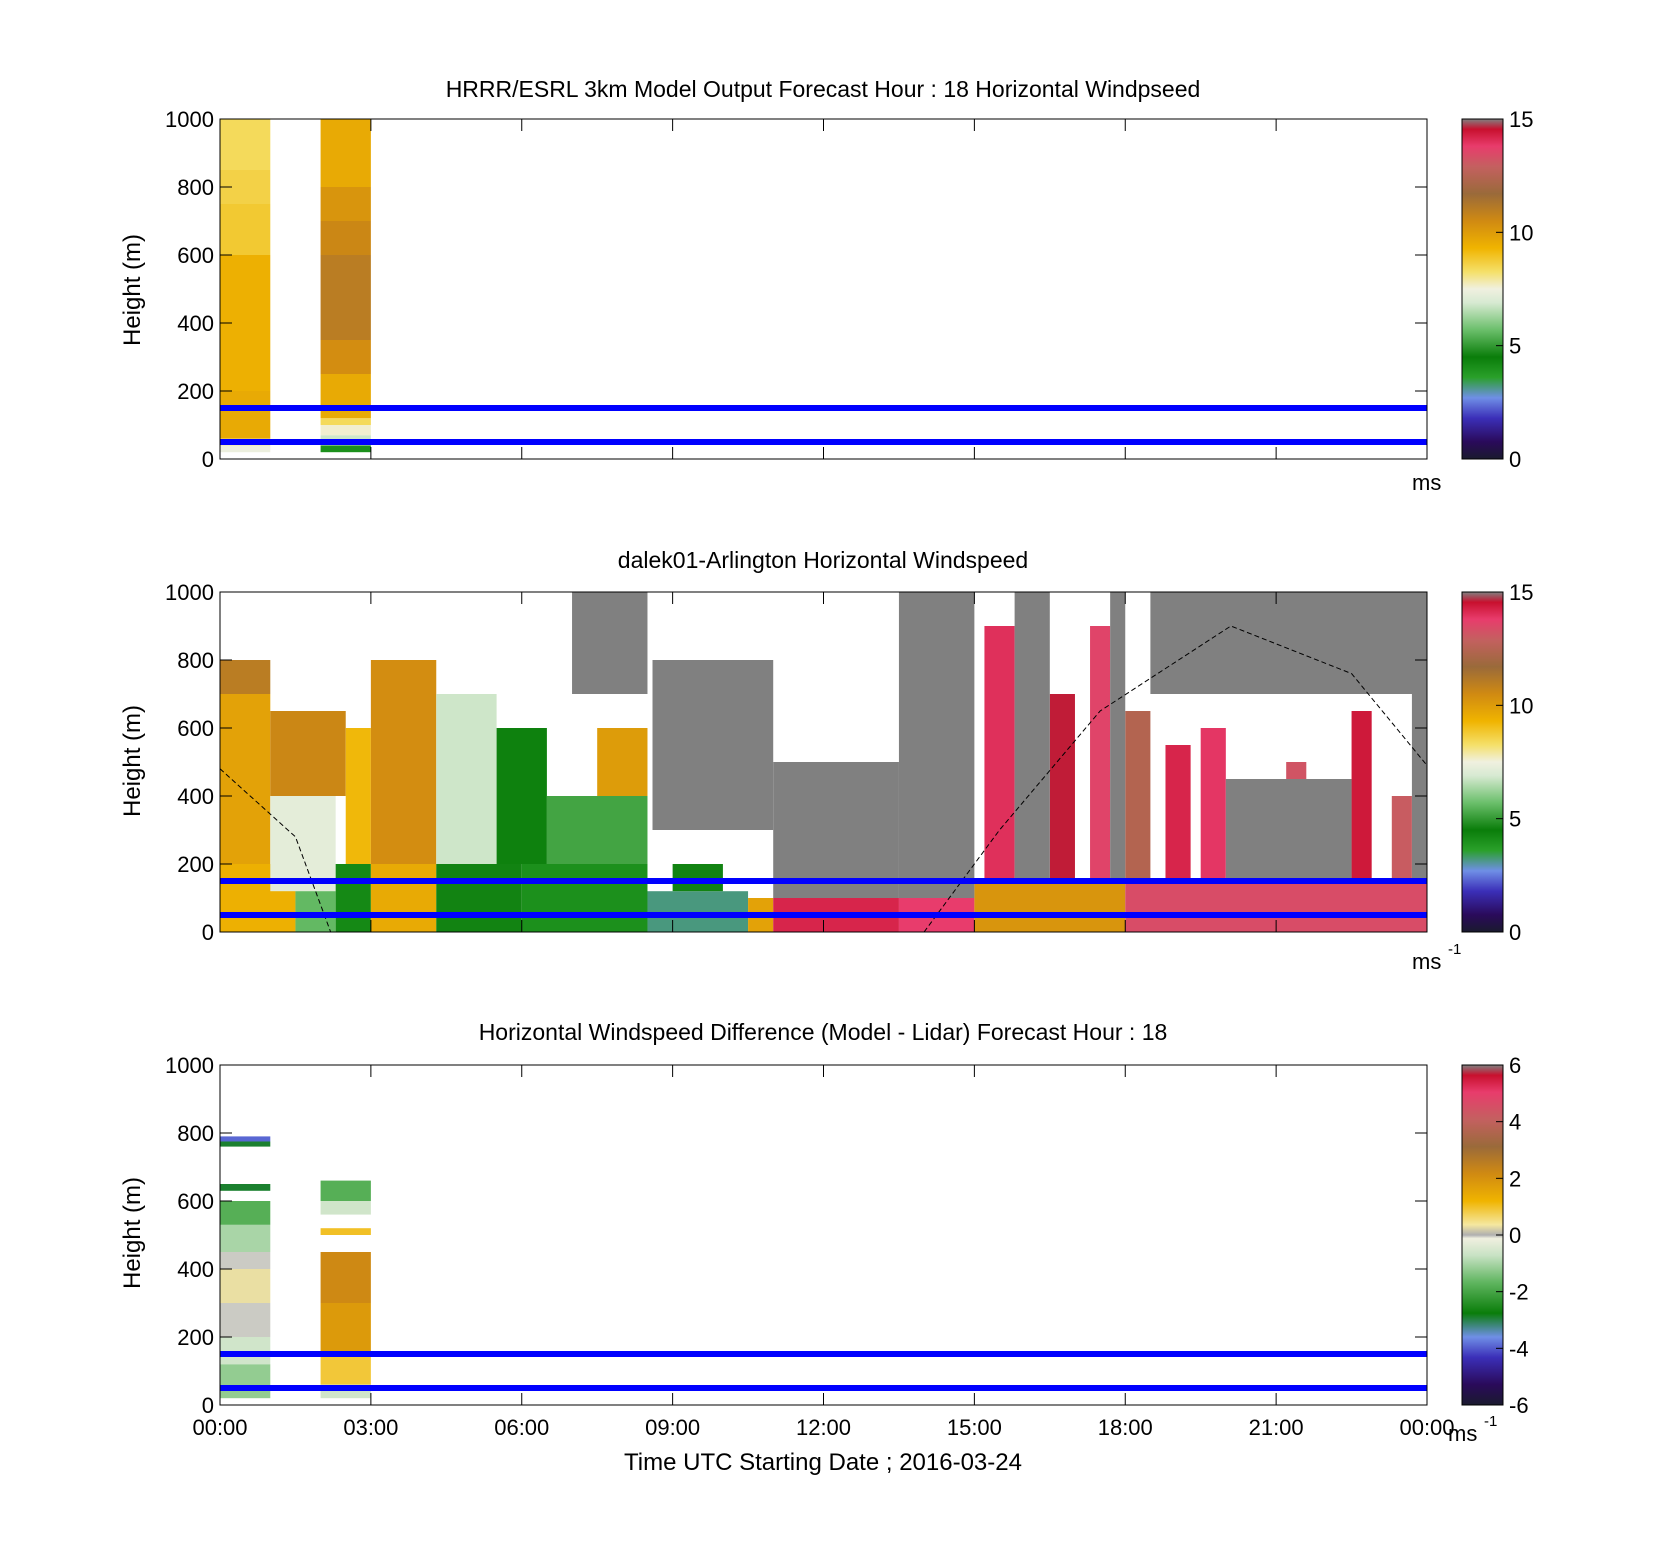  What do you see at coordinates (1426, 482) in the screenshot?
I see `panel-model-colorbar-unit: ms` at bounding box center [1426, 482].